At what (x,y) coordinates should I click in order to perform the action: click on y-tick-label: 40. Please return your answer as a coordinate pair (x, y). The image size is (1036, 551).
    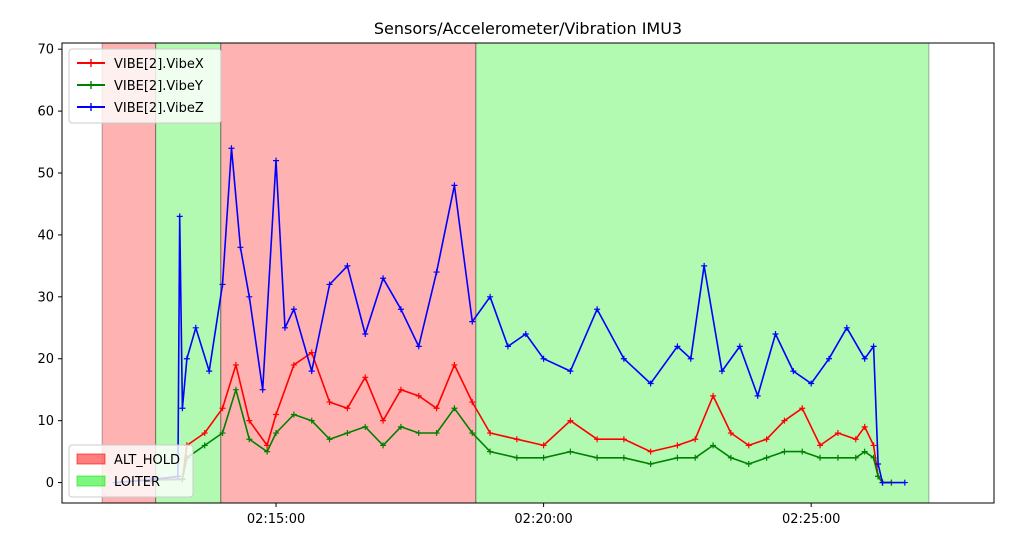
    Looking at the image, I should click on (45, 235).